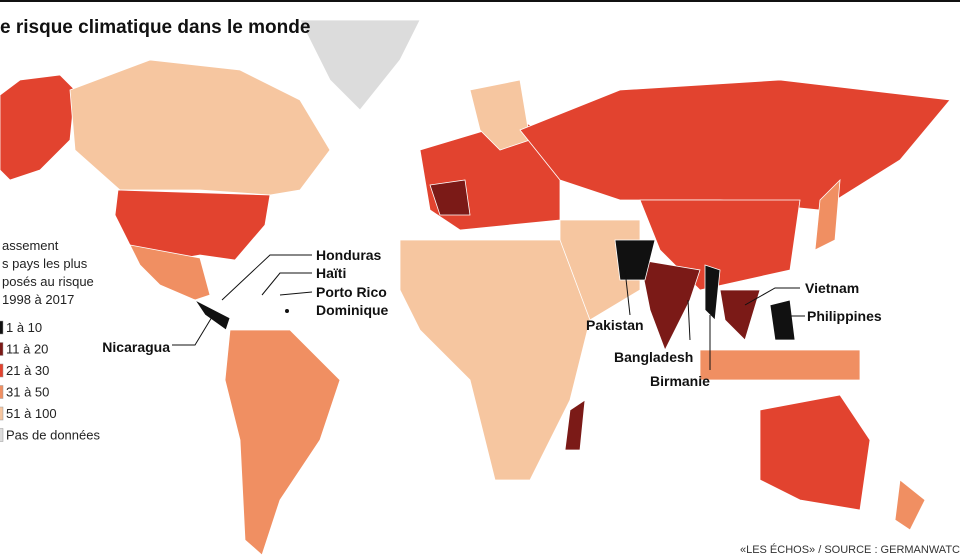 This screenshot has height=557, width=960. Describe the element at coordinates (27, 349) in the screenshot. I see `legend-label: 11 à 20` at that location.